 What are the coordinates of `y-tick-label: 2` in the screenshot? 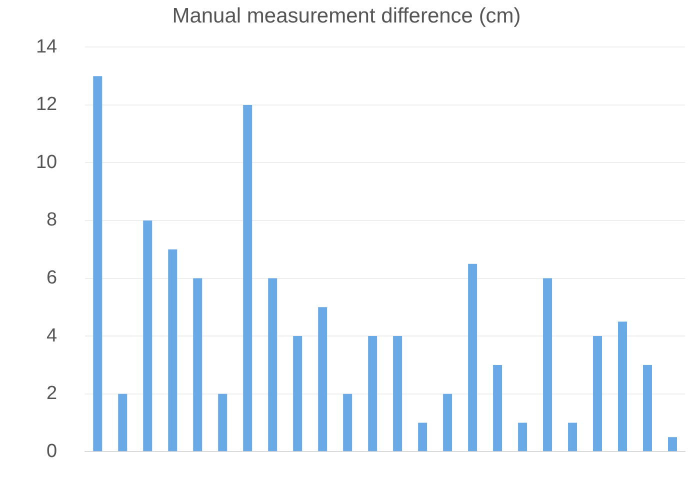 It's located at (52, 393).